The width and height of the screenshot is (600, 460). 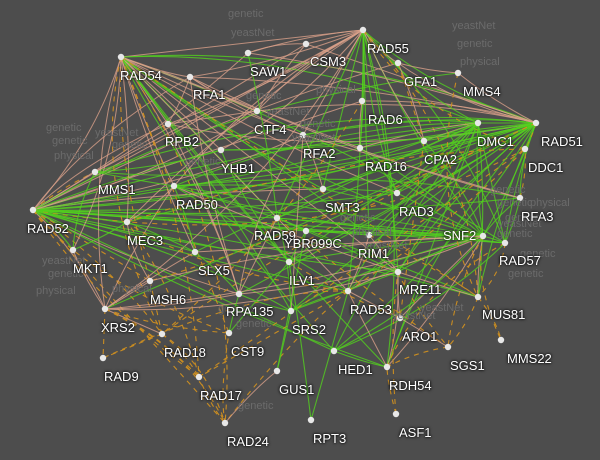 I want to click on node-ybr099c, so click(x=306, y=231).